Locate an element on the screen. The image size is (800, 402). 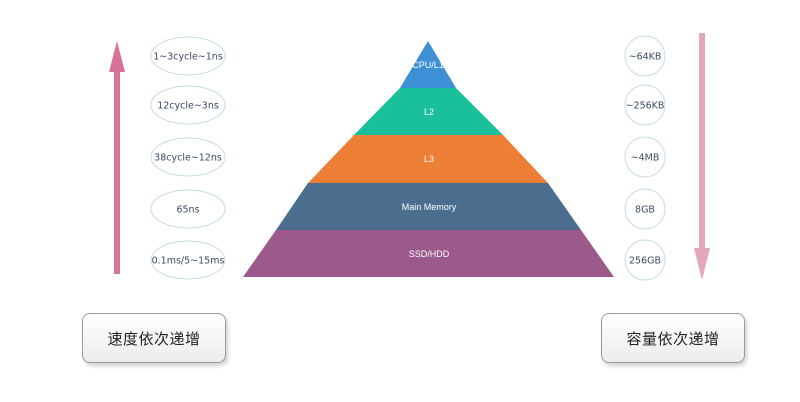
latency-label: 38cycle~12ns is located at coordinates (188, 158).